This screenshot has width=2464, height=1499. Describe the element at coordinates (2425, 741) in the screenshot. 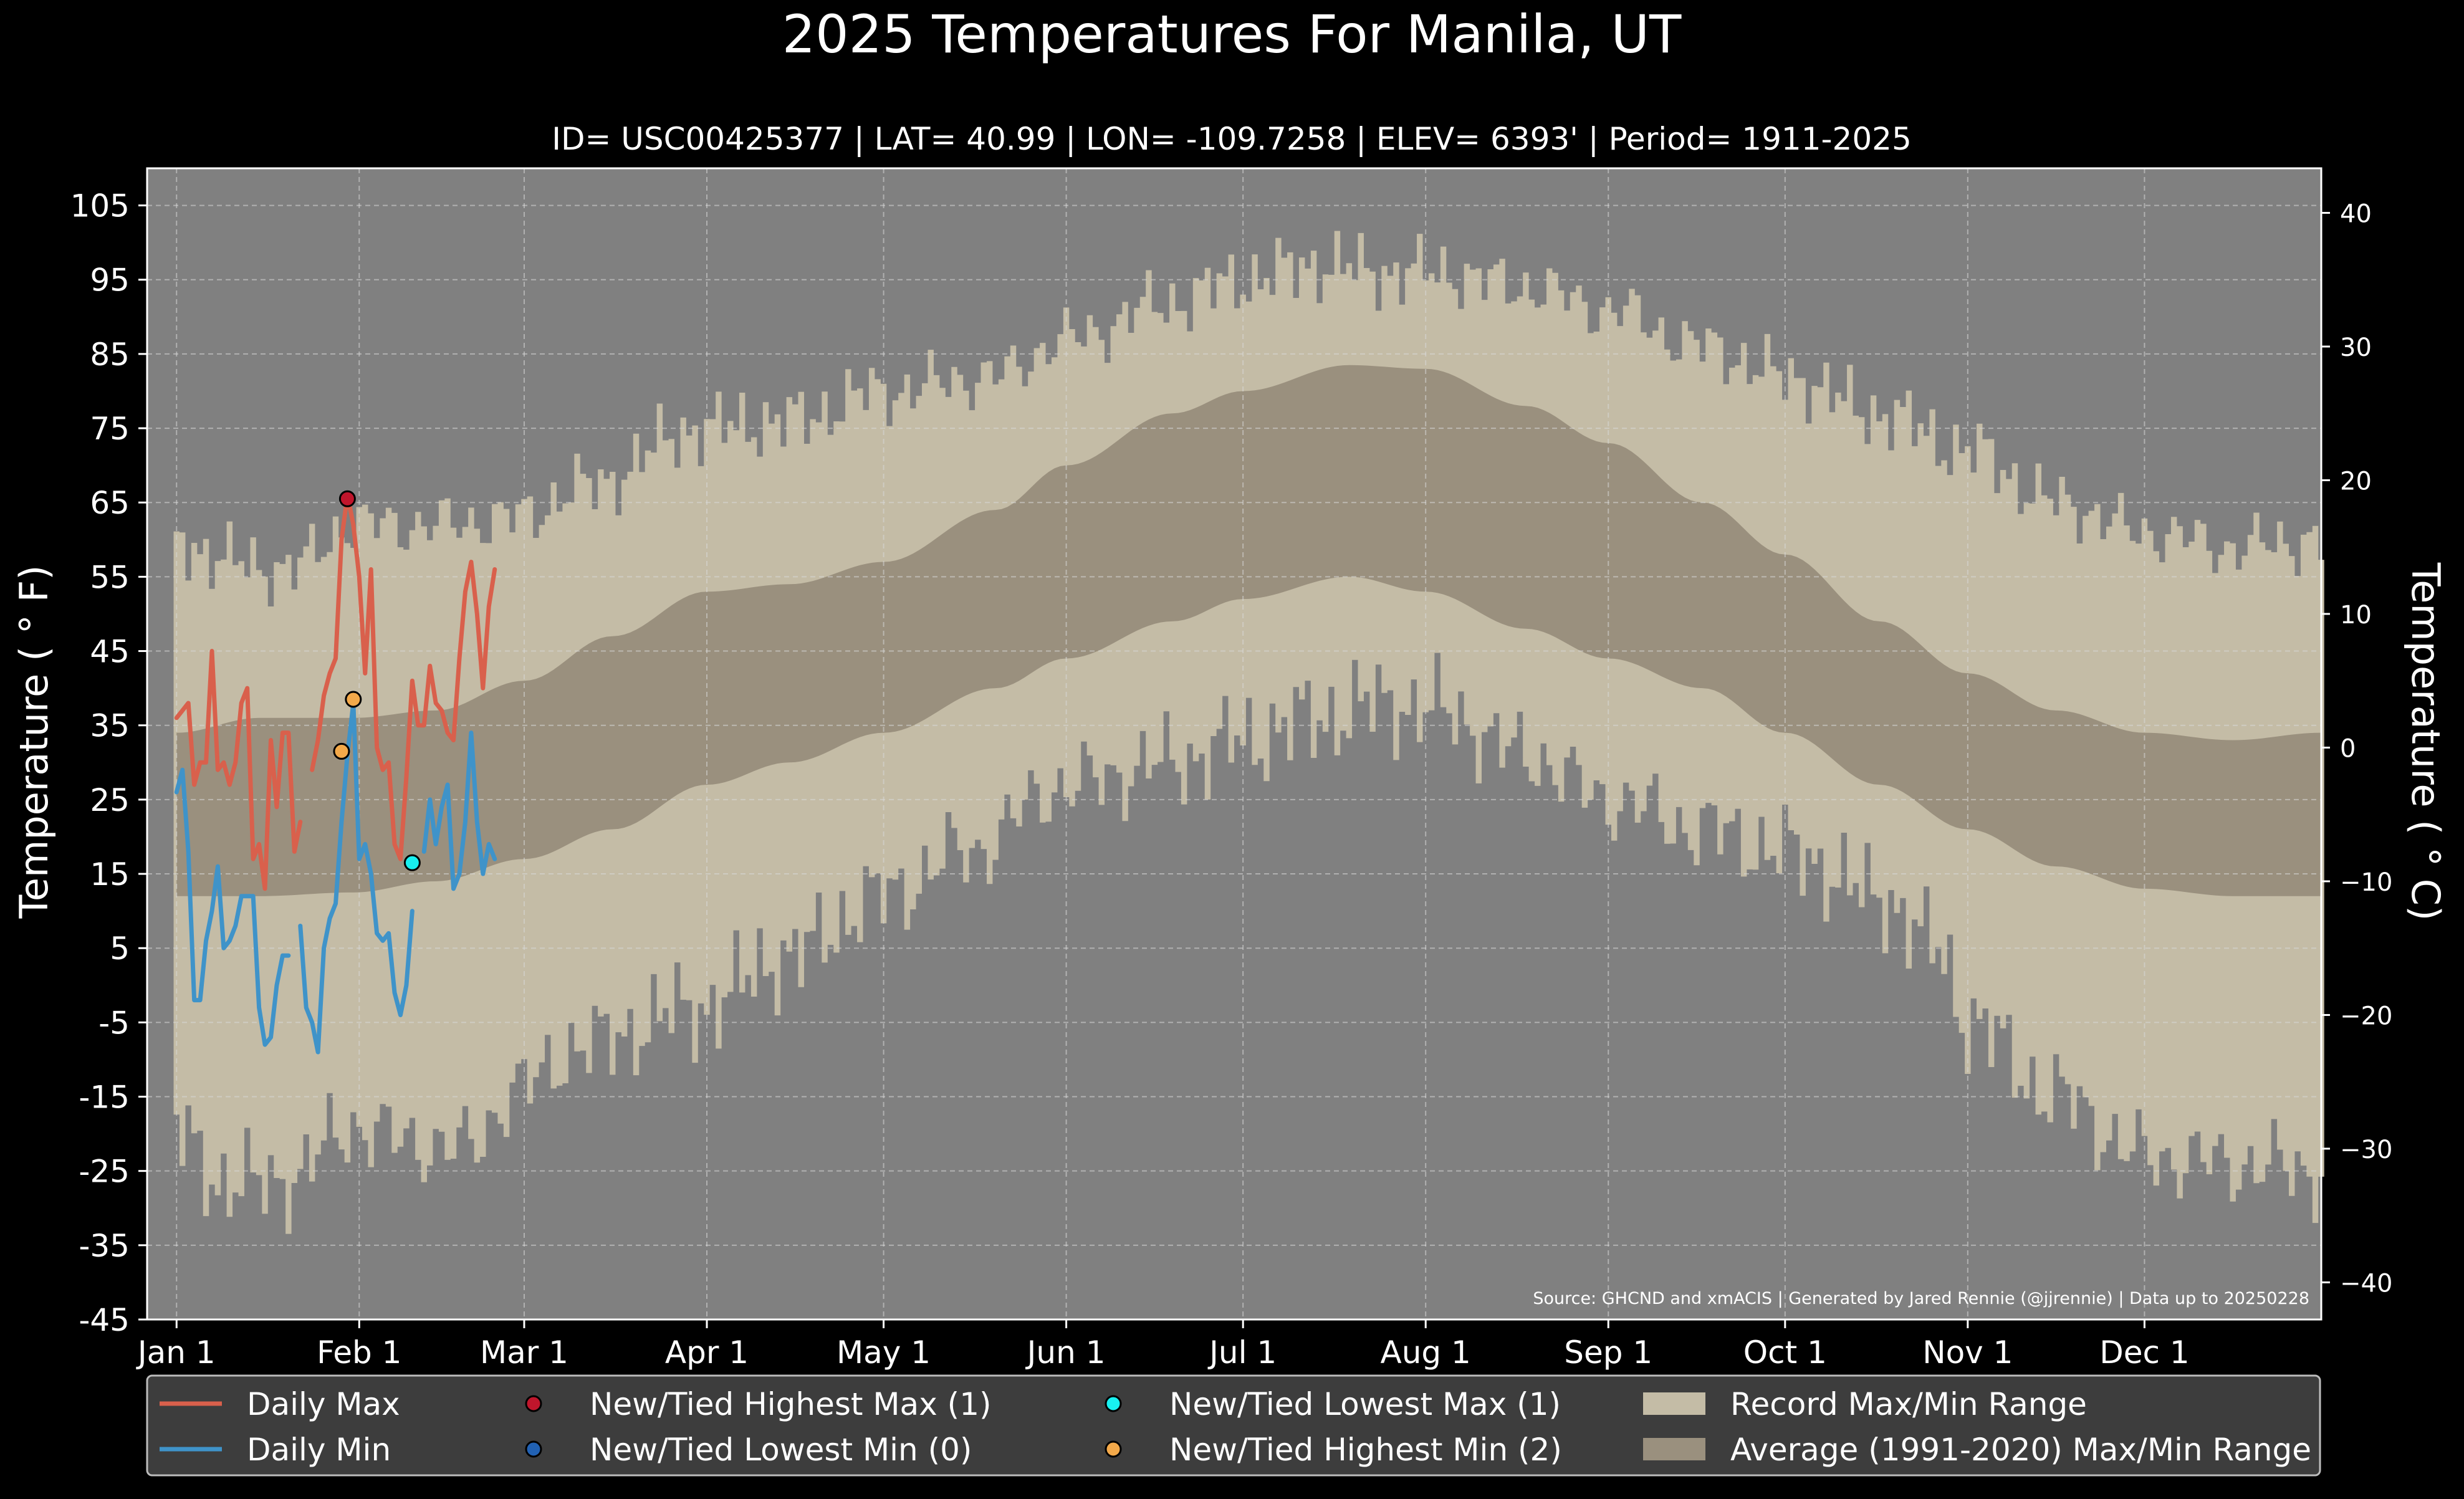

I see `y-axis-label-right: Temperature ( ° C)` at that location.